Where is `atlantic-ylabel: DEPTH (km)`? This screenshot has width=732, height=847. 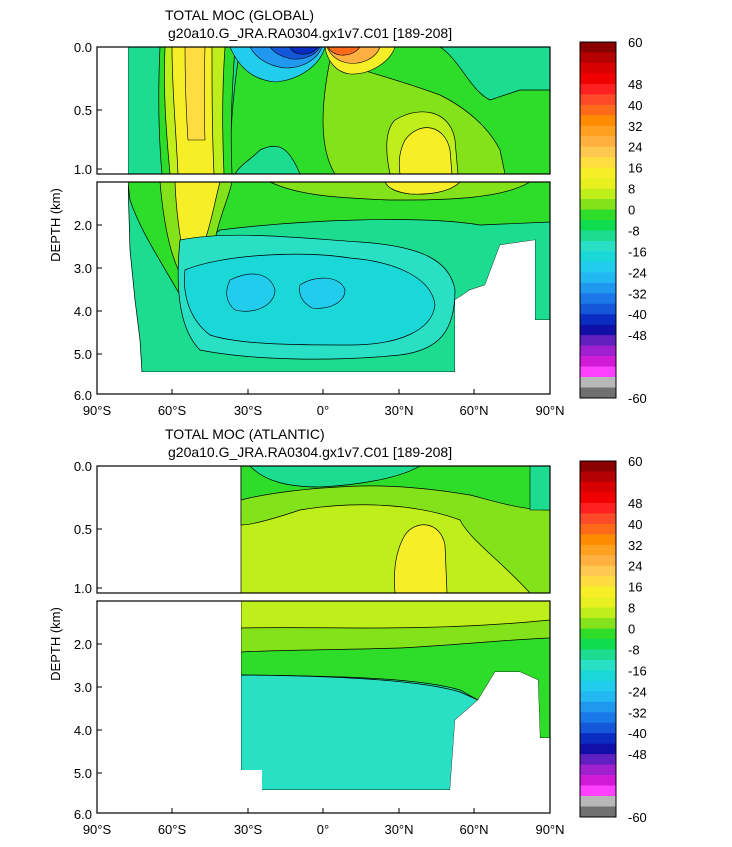
atlantic-ylabel: DEPTH (km) is located at coordinates (55, 644).